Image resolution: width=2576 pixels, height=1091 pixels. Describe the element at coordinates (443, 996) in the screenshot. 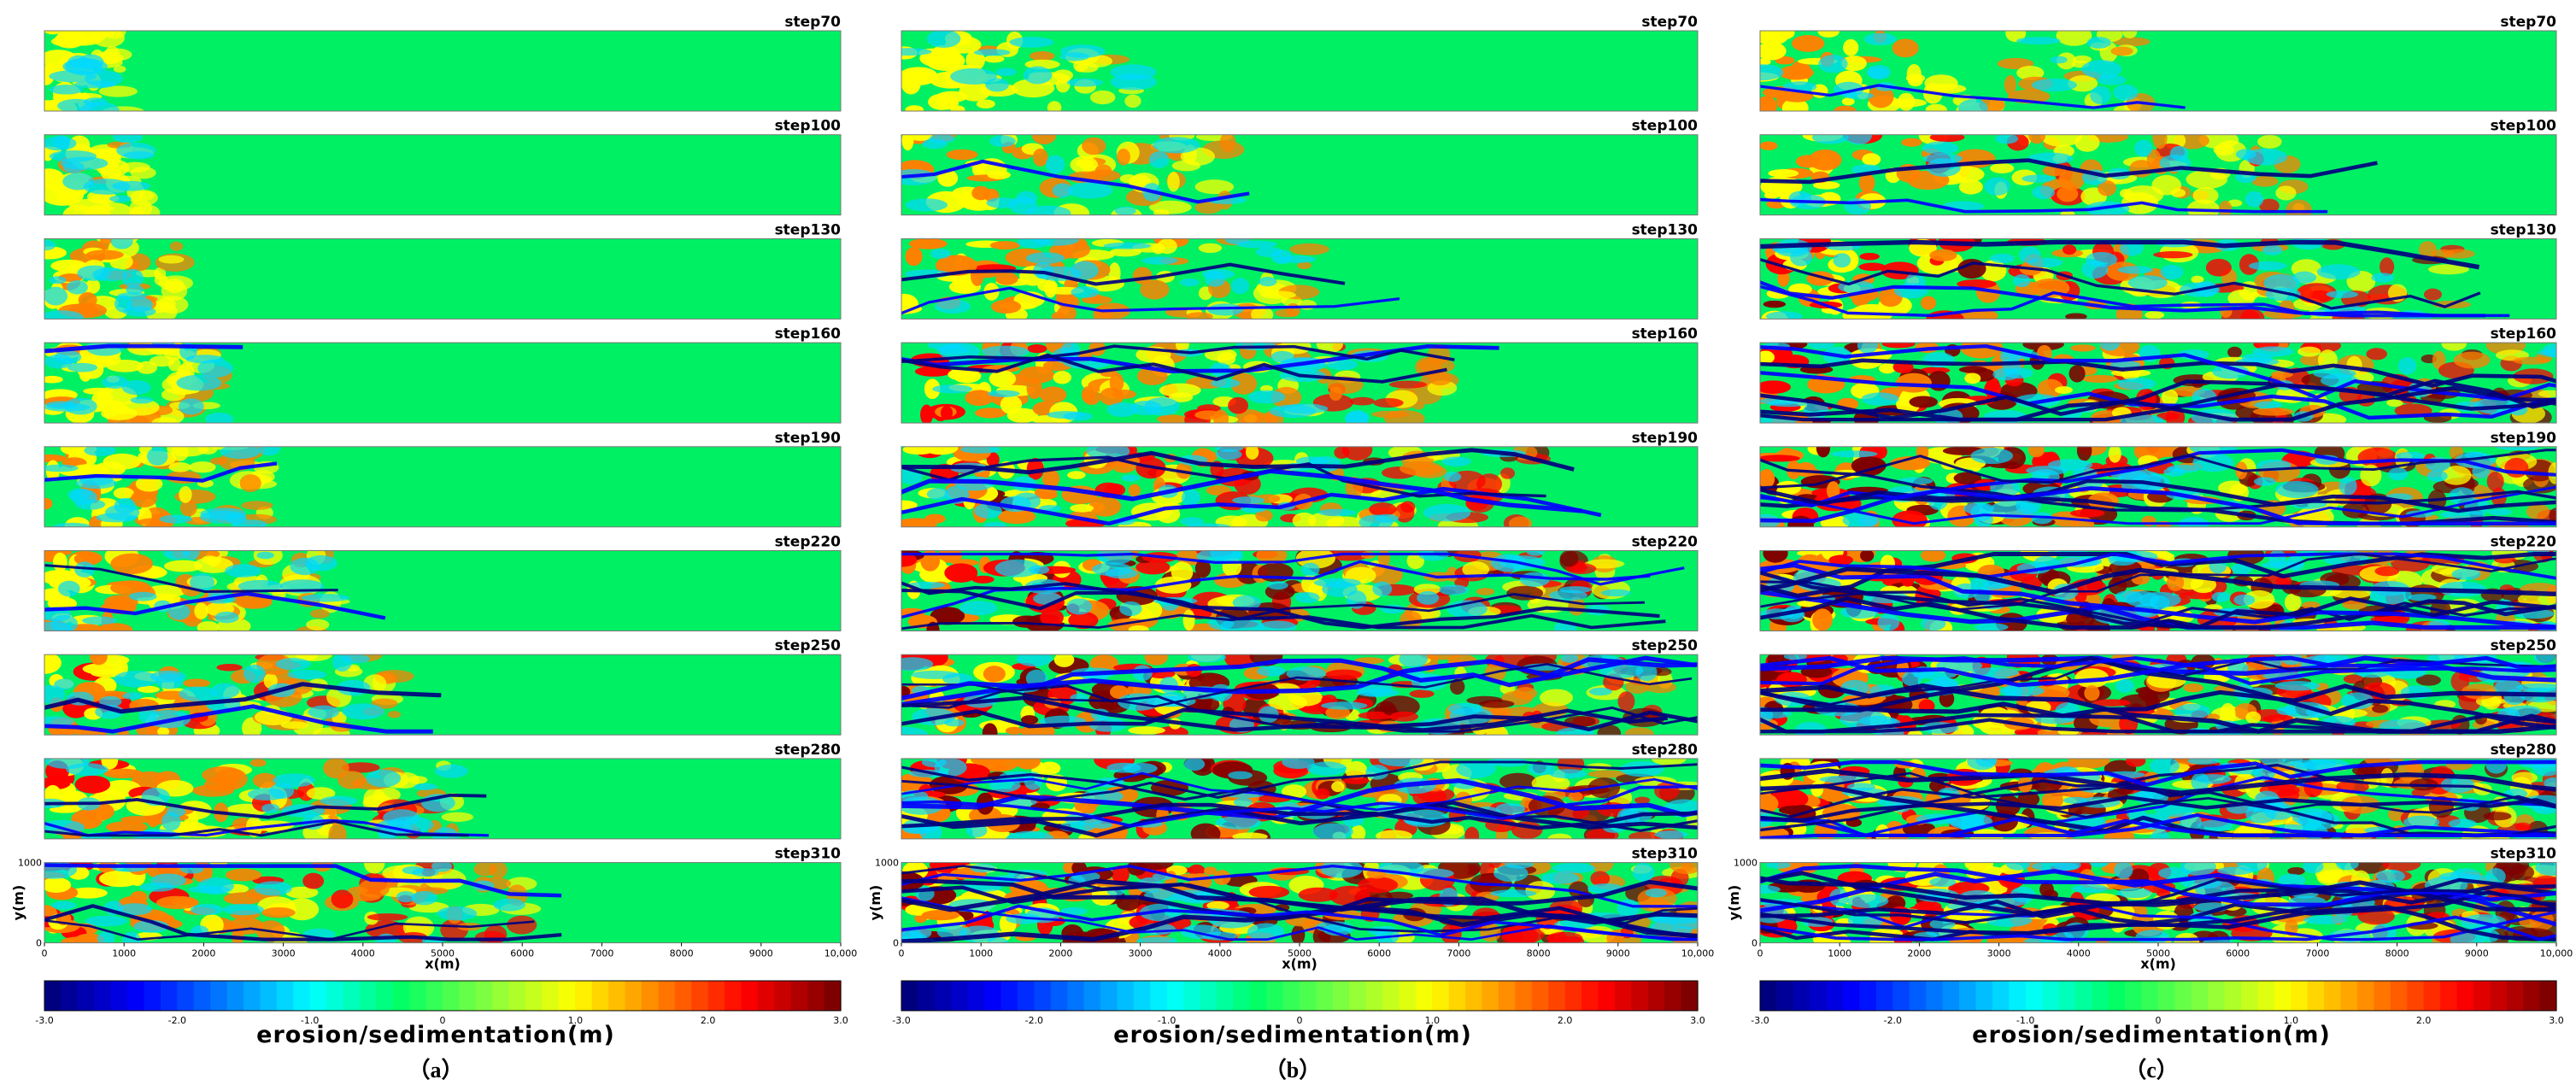

I see `colorbar-frame` at that location.